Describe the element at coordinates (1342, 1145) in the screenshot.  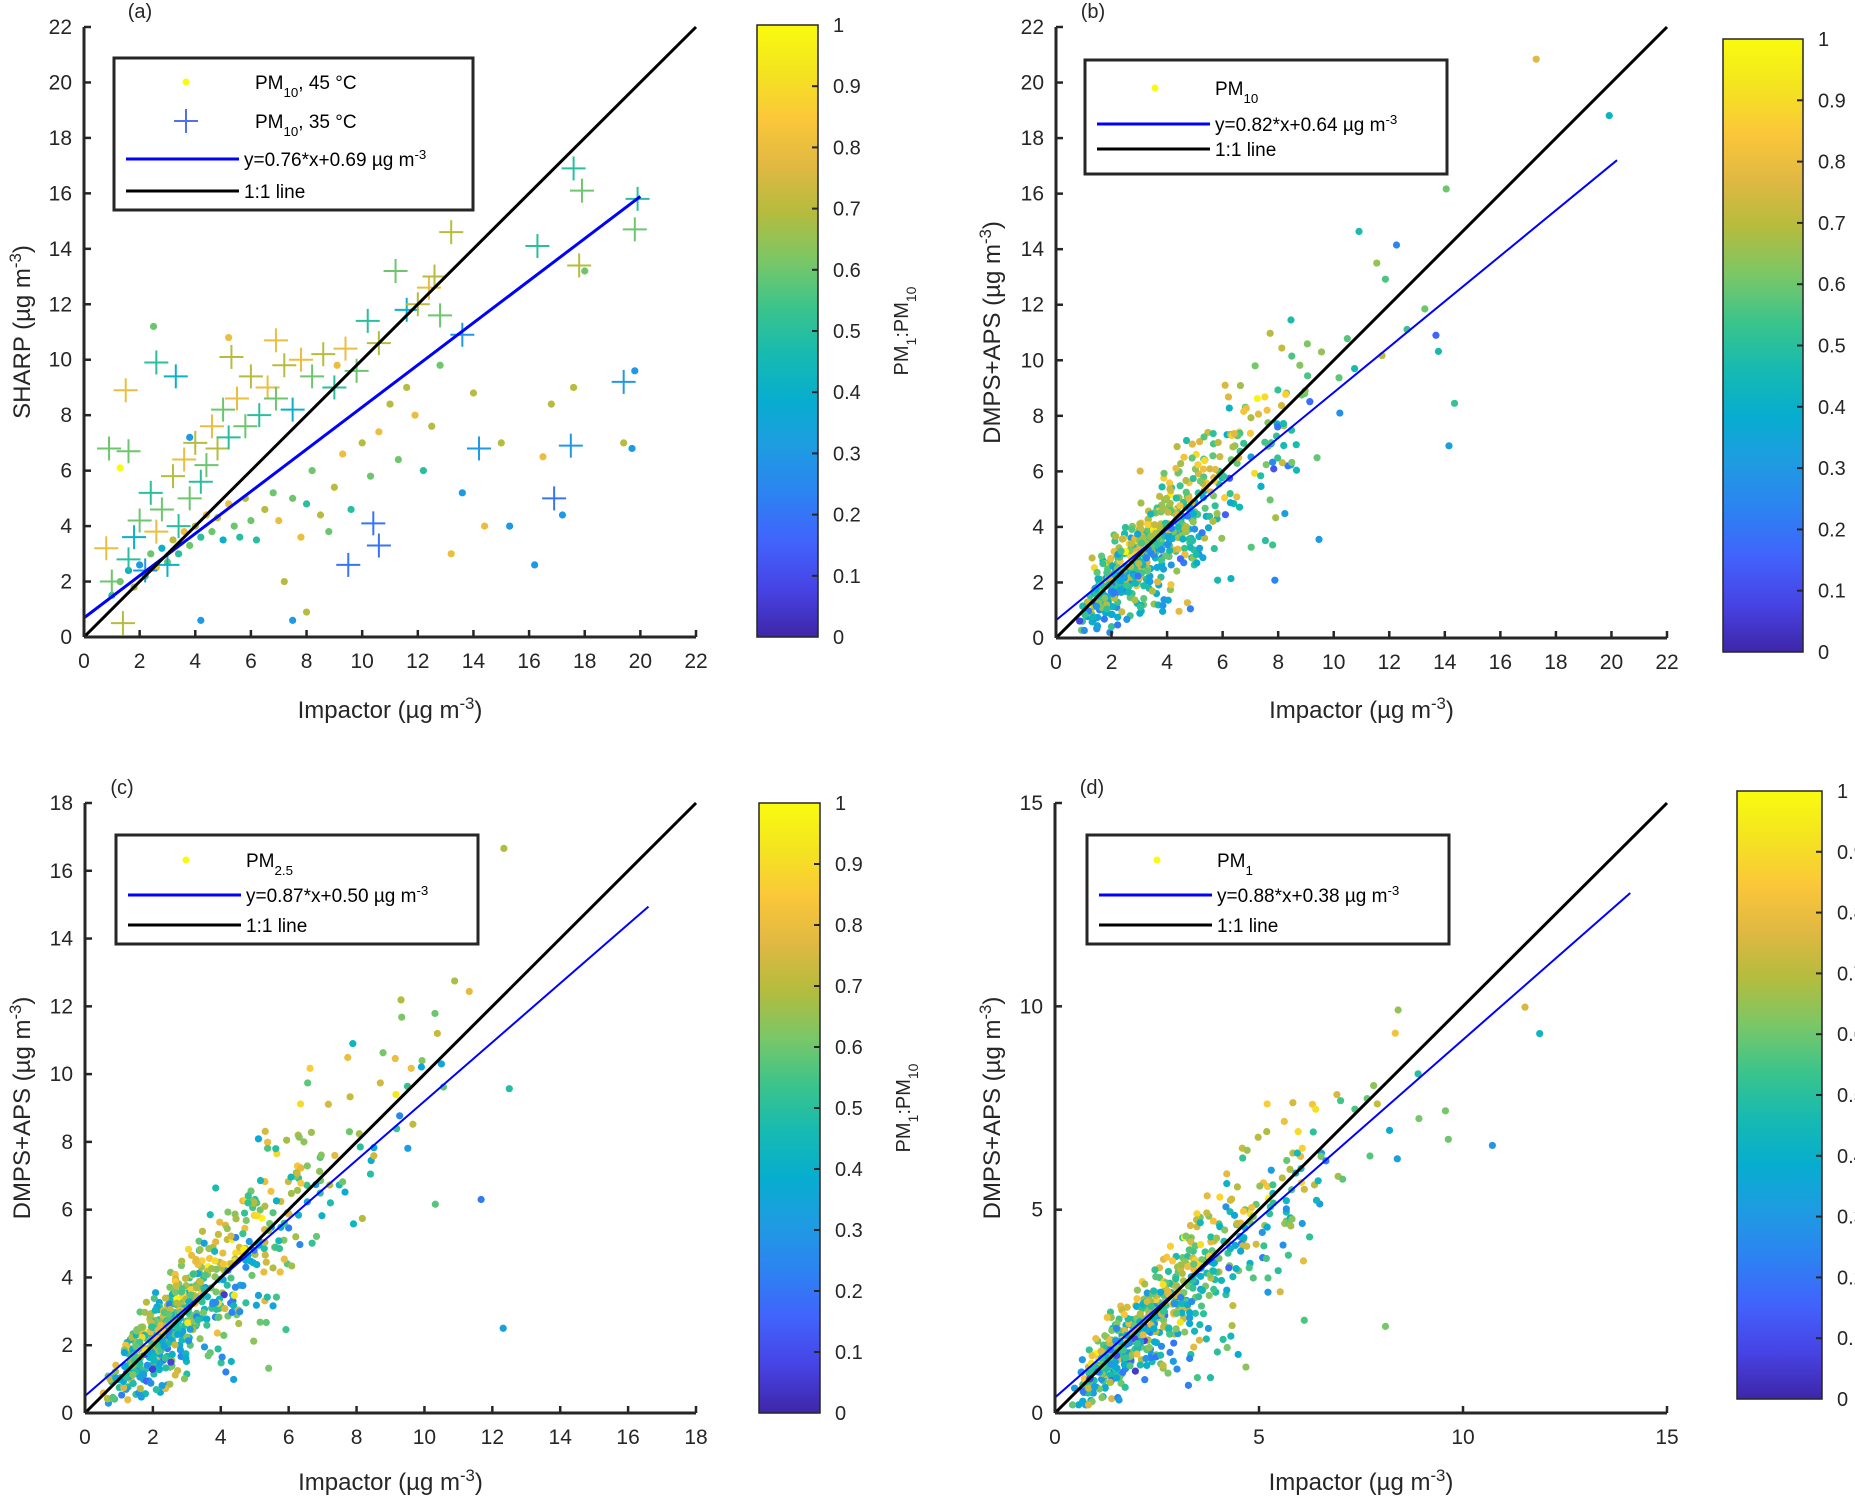
I see `fit-line` at that location.